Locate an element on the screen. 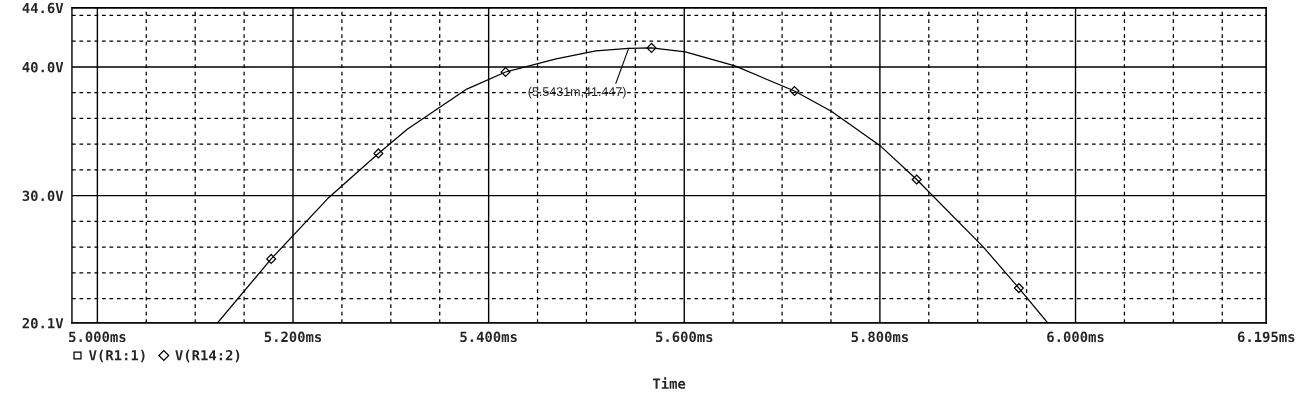 The height and width of the screenshot is (399, 1301). x-tick-label: 5.000ms is located at coordinates (97, 337).